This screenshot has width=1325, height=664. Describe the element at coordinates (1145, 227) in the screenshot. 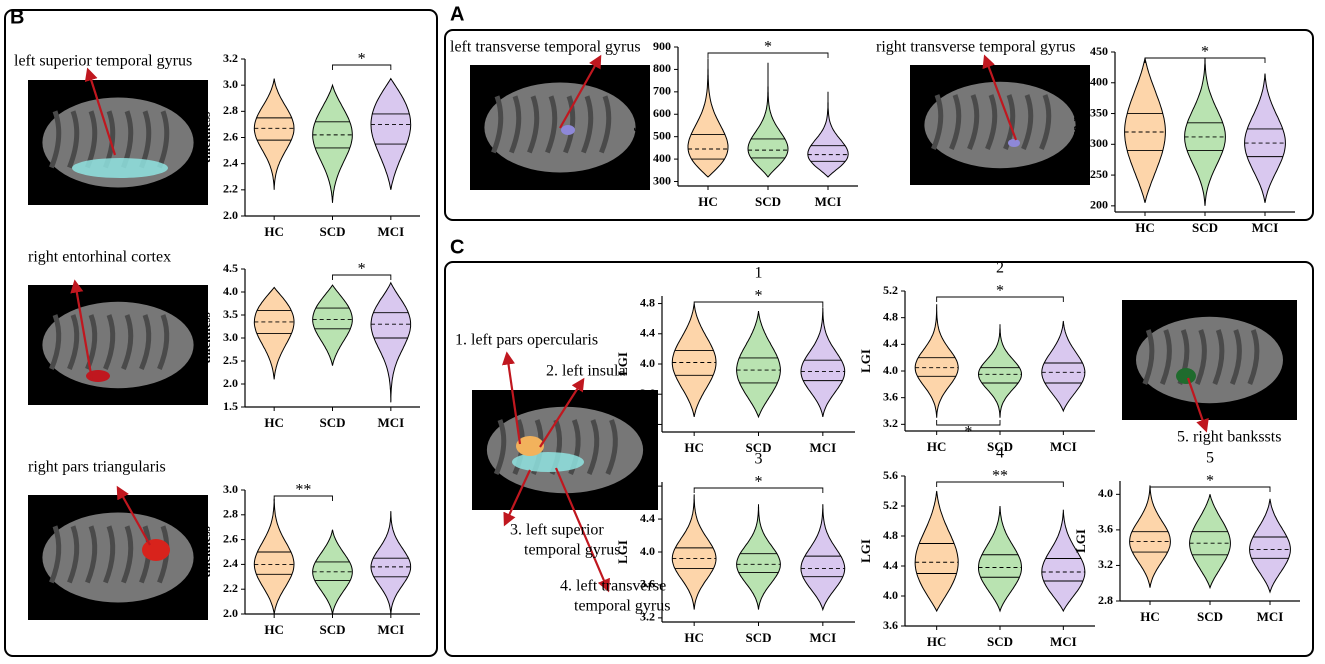

I see `x-tick-label: HC` at that location.